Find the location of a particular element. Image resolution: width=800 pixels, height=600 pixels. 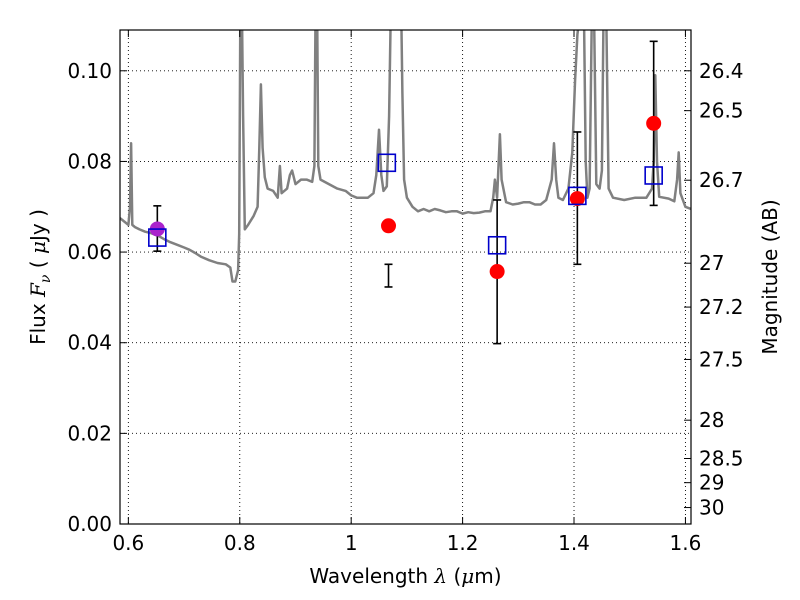

x-tick-label: 0.6 is located at coordinates (128, 543).